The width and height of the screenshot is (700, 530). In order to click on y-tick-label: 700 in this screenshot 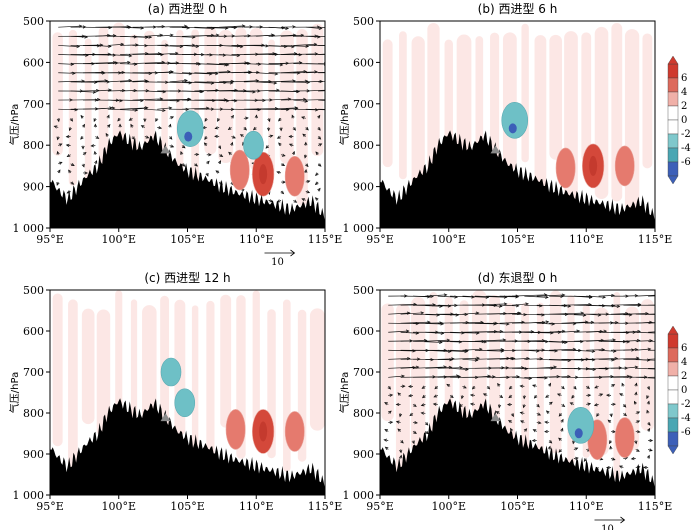, I will do `click(363, 104)`.